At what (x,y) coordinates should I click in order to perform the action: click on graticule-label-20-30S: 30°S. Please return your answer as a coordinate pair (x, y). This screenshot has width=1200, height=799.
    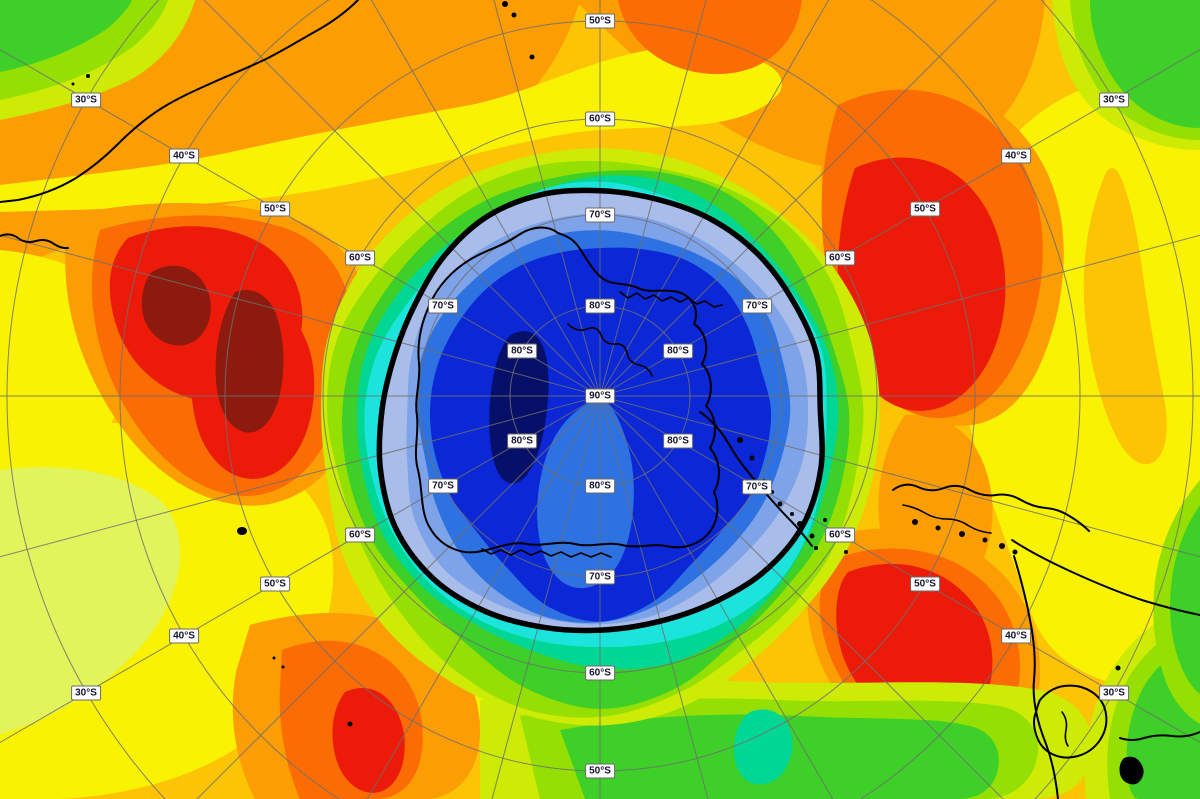
    Looking at the image, I should click on (1114, 100).